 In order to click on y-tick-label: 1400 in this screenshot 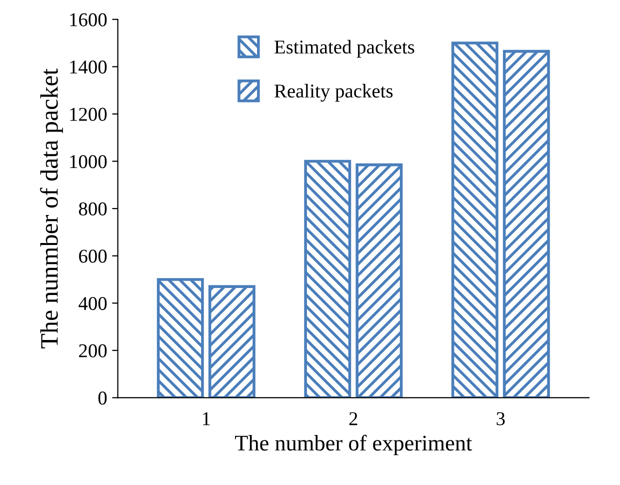, I will do `click(88, 67)`.